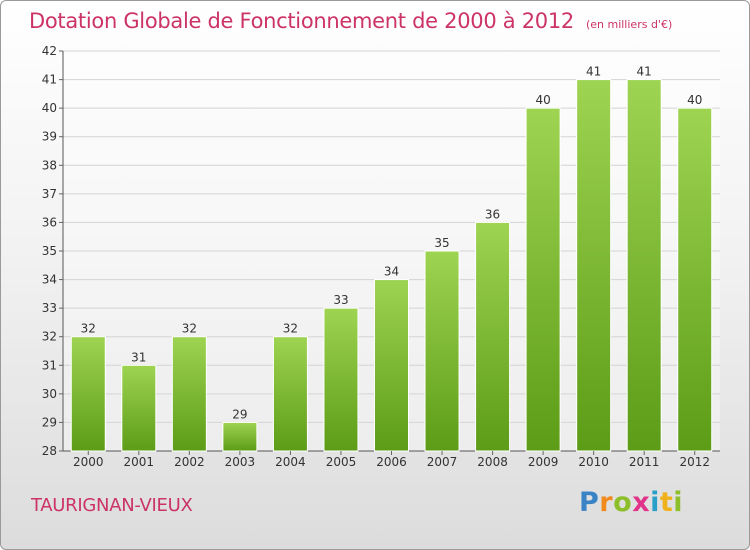  What do you see at coordinates (49, 194) in the screenshot?
I see `y-tick-label: 37` at bounding box center [49, 194].